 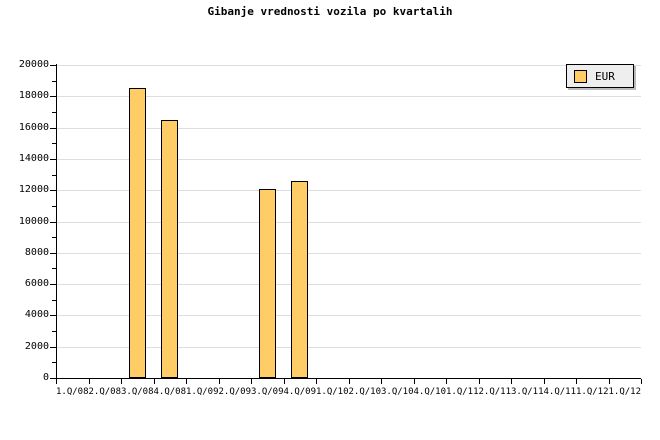 I want to click on legend-swatch-eur, so click(x=580, y=76).